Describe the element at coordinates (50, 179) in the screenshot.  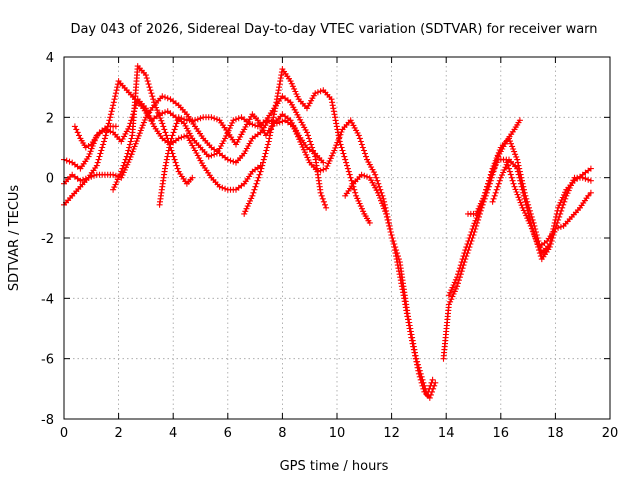
I see `y-tick-label: 0` at that location.